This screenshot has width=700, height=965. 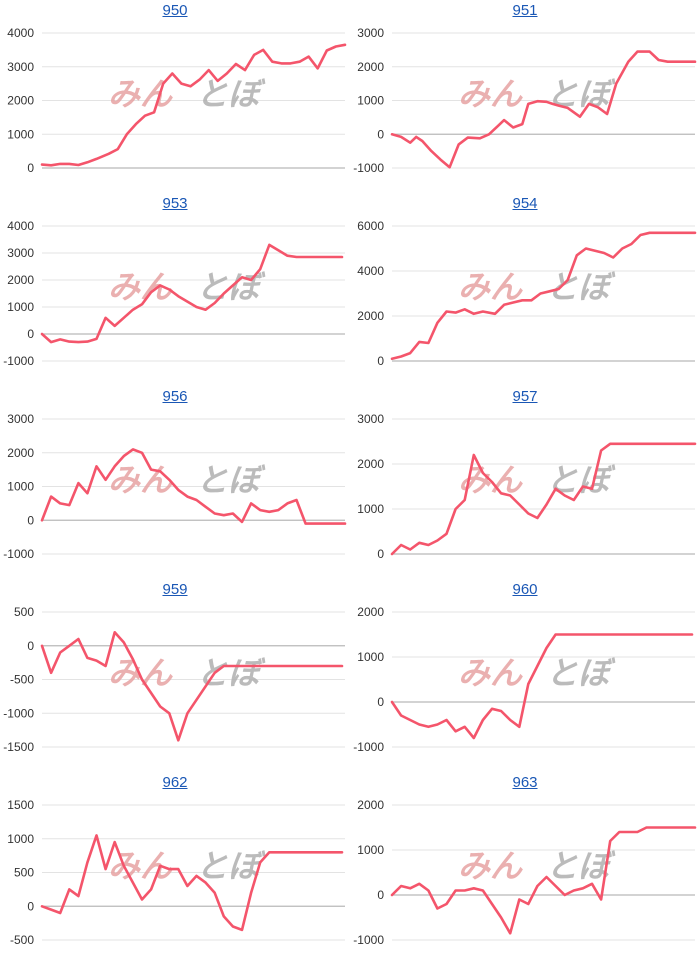 I want to click on chart-panel-956: 956 -1000 0 1000 2000 3000 みん とぼ, so click(x=175, y=482).